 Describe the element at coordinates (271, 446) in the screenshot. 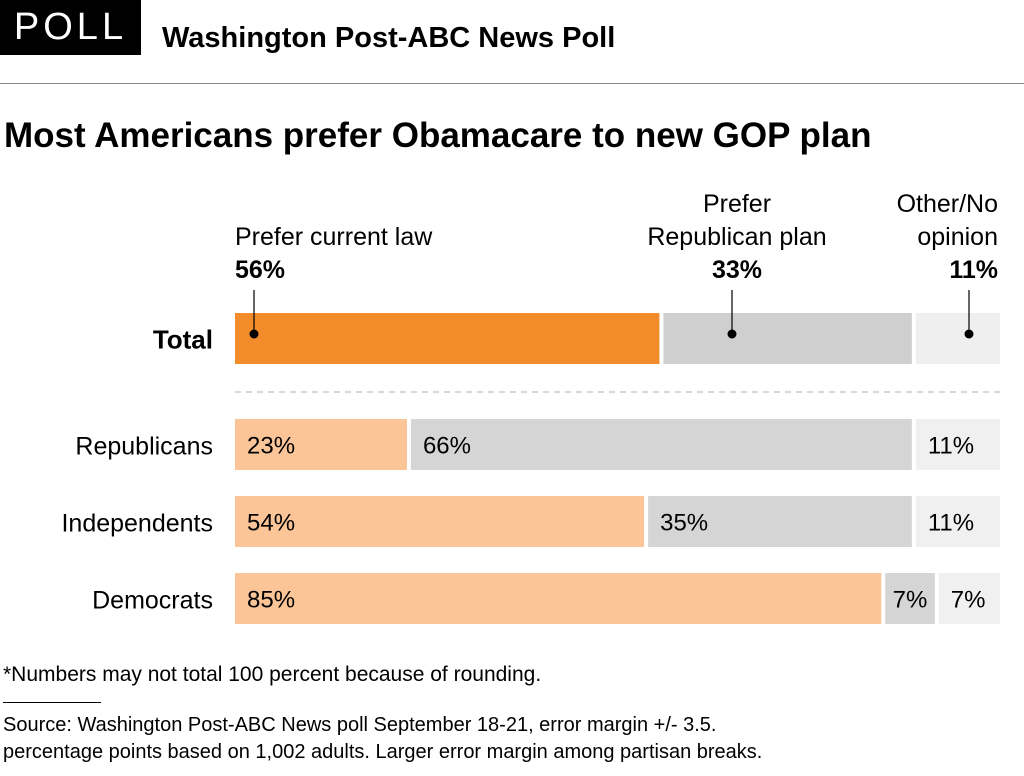

I see `data-label: 23%` at that location.